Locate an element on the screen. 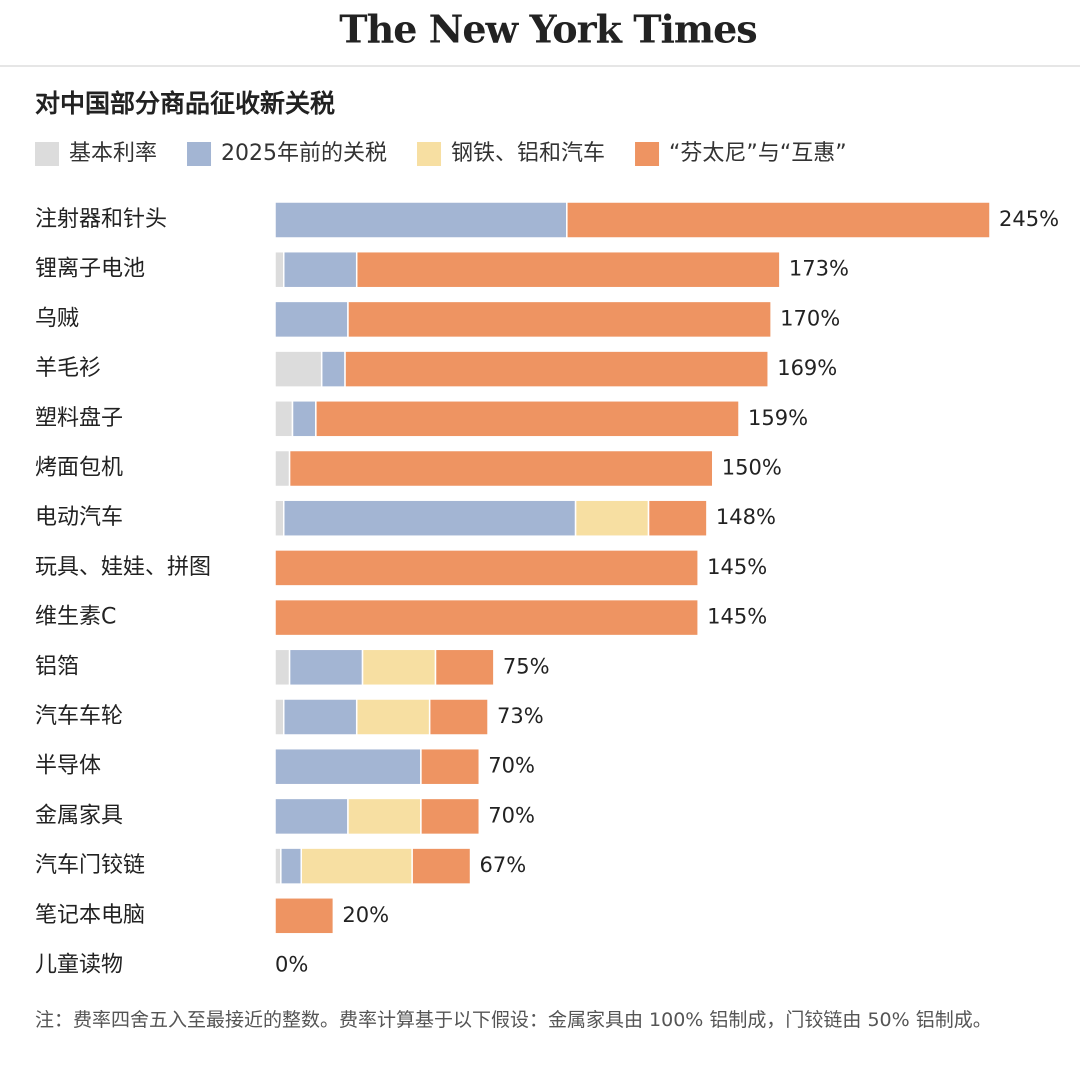  y-tick-label: 锂离子电池 is located at coordinates (90, 269).